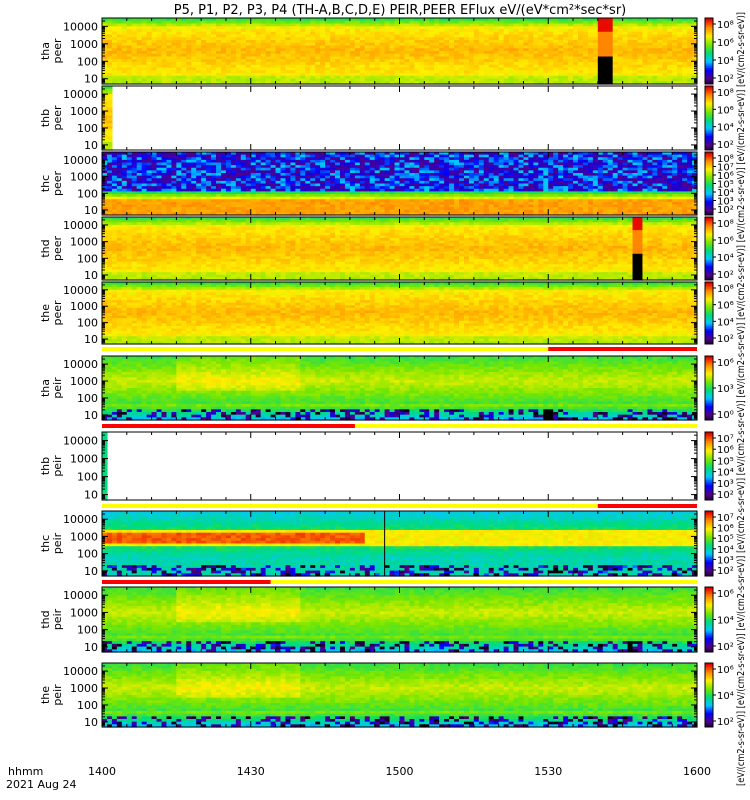 The image size is (750, 800). I want to click on panel-label: thbpeer, so click(51, 118).